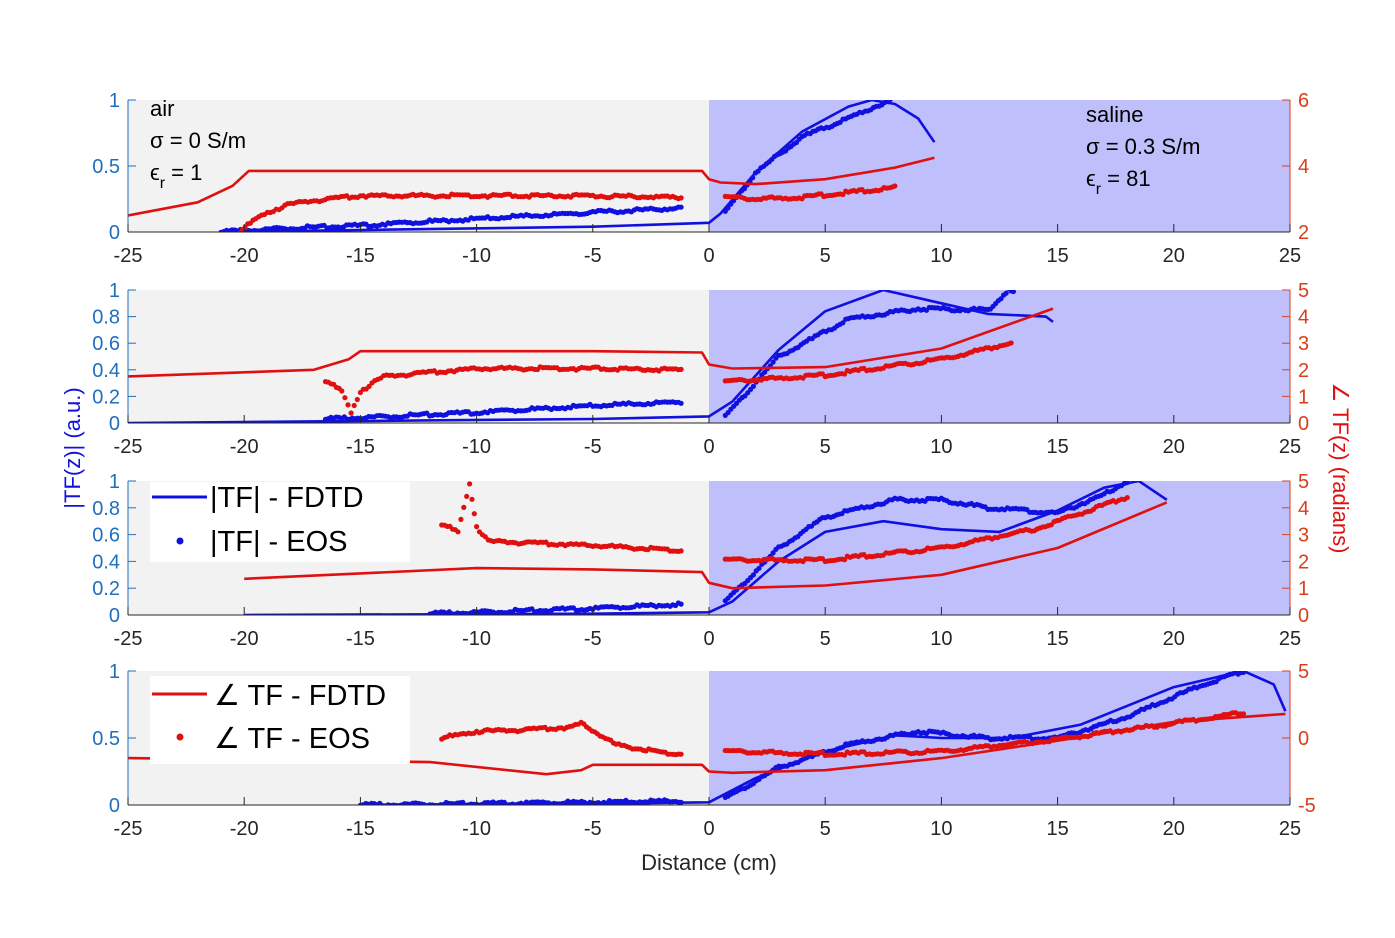  Describe the element at coordinates (114, 101) in the screenshot. I see `y-tick-label-left: 1` at that location.